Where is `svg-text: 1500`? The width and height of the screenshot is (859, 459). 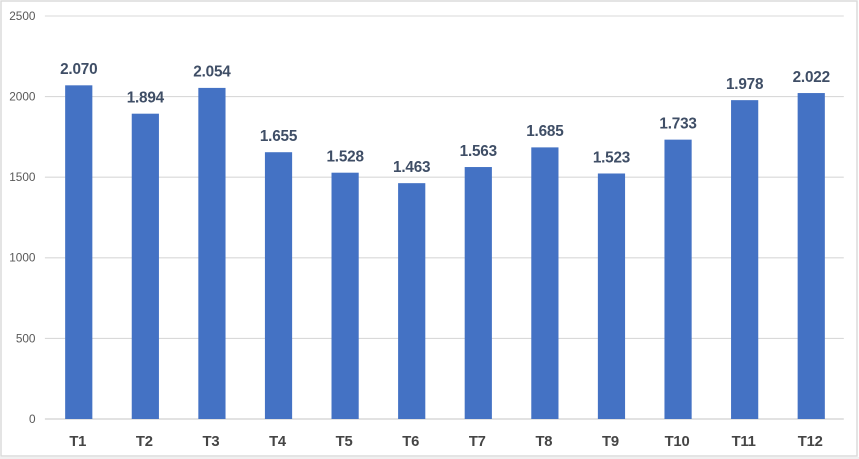 svg-text: 1500 is located at coordinates (22, 177).